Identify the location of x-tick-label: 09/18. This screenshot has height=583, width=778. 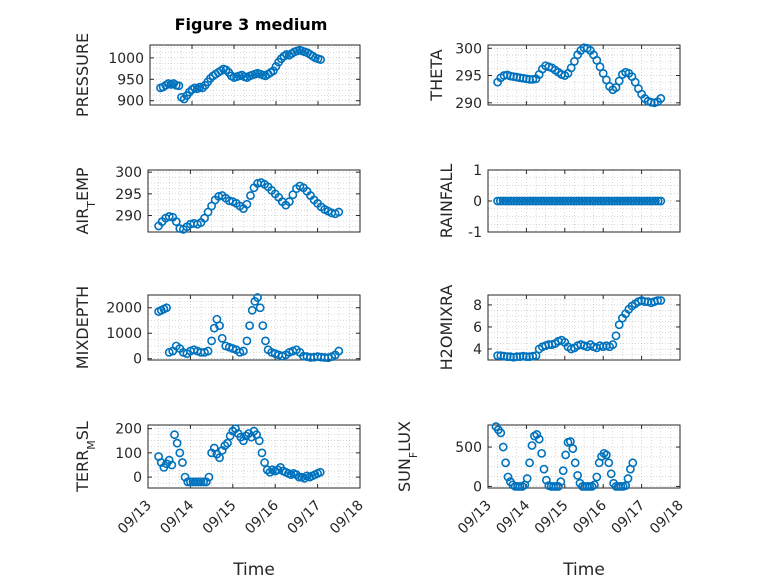
(347, 518).